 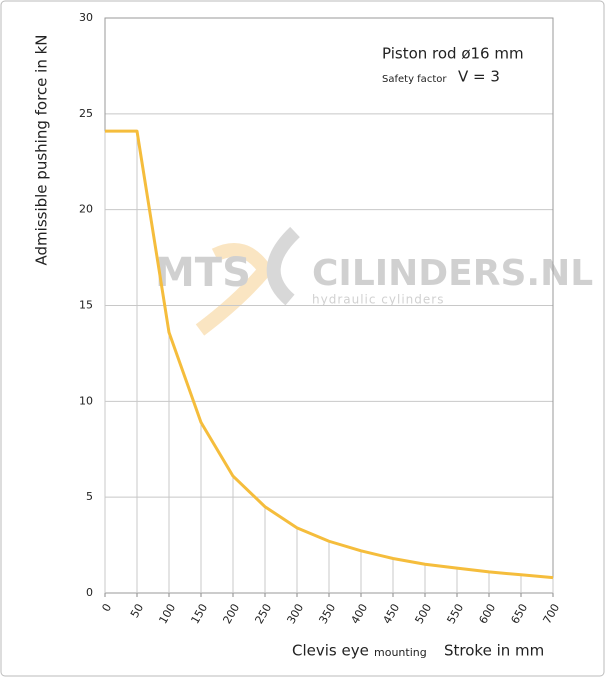 What do you see at coordinates (89, 496) in the screenshot?
I see `y-tick-label: 5` at bounding box center [89, 496].